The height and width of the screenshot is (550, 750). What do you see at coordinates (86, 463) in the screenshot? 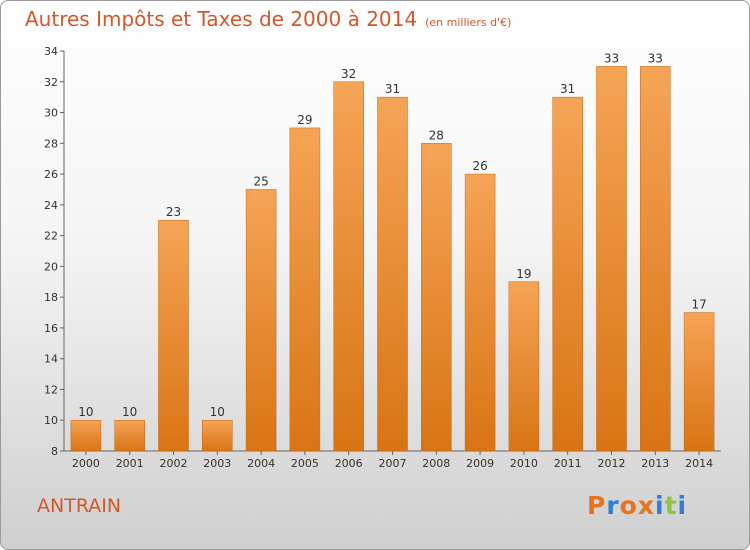
I see `x-tick-label: 2000` at bounding box center [86, 463].